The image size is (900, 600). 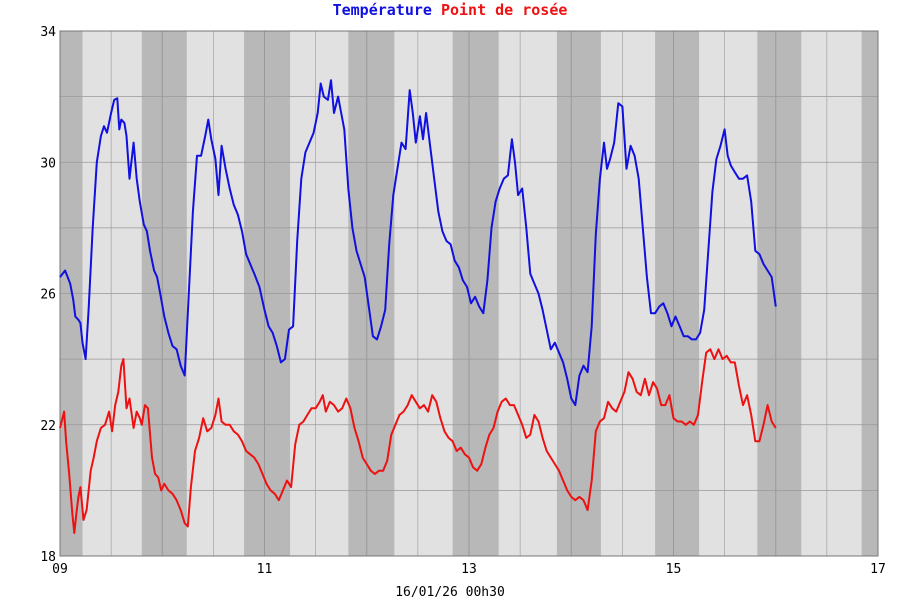 I want to click on x-tick-label: 13, so click(x=469, y=569).